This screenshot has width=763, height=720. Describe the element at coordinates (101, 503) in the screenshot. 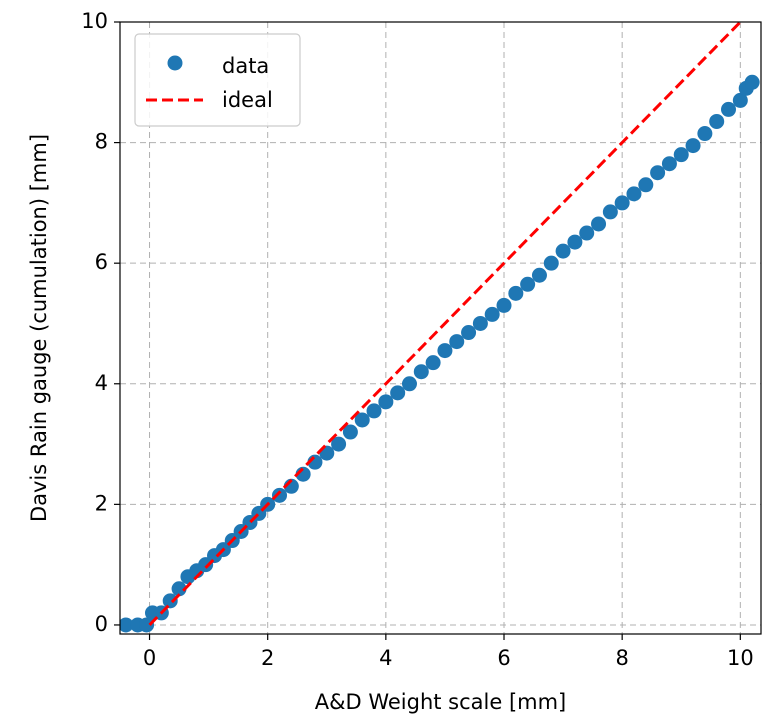

I see `y-tick-label: 2` at that location.